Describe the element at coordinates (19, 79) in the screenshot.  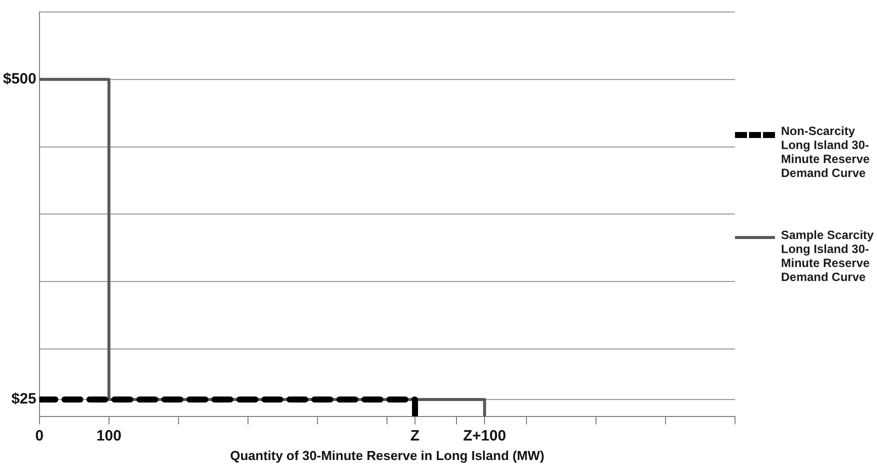
I see `y-tick-label: $500` at that location.